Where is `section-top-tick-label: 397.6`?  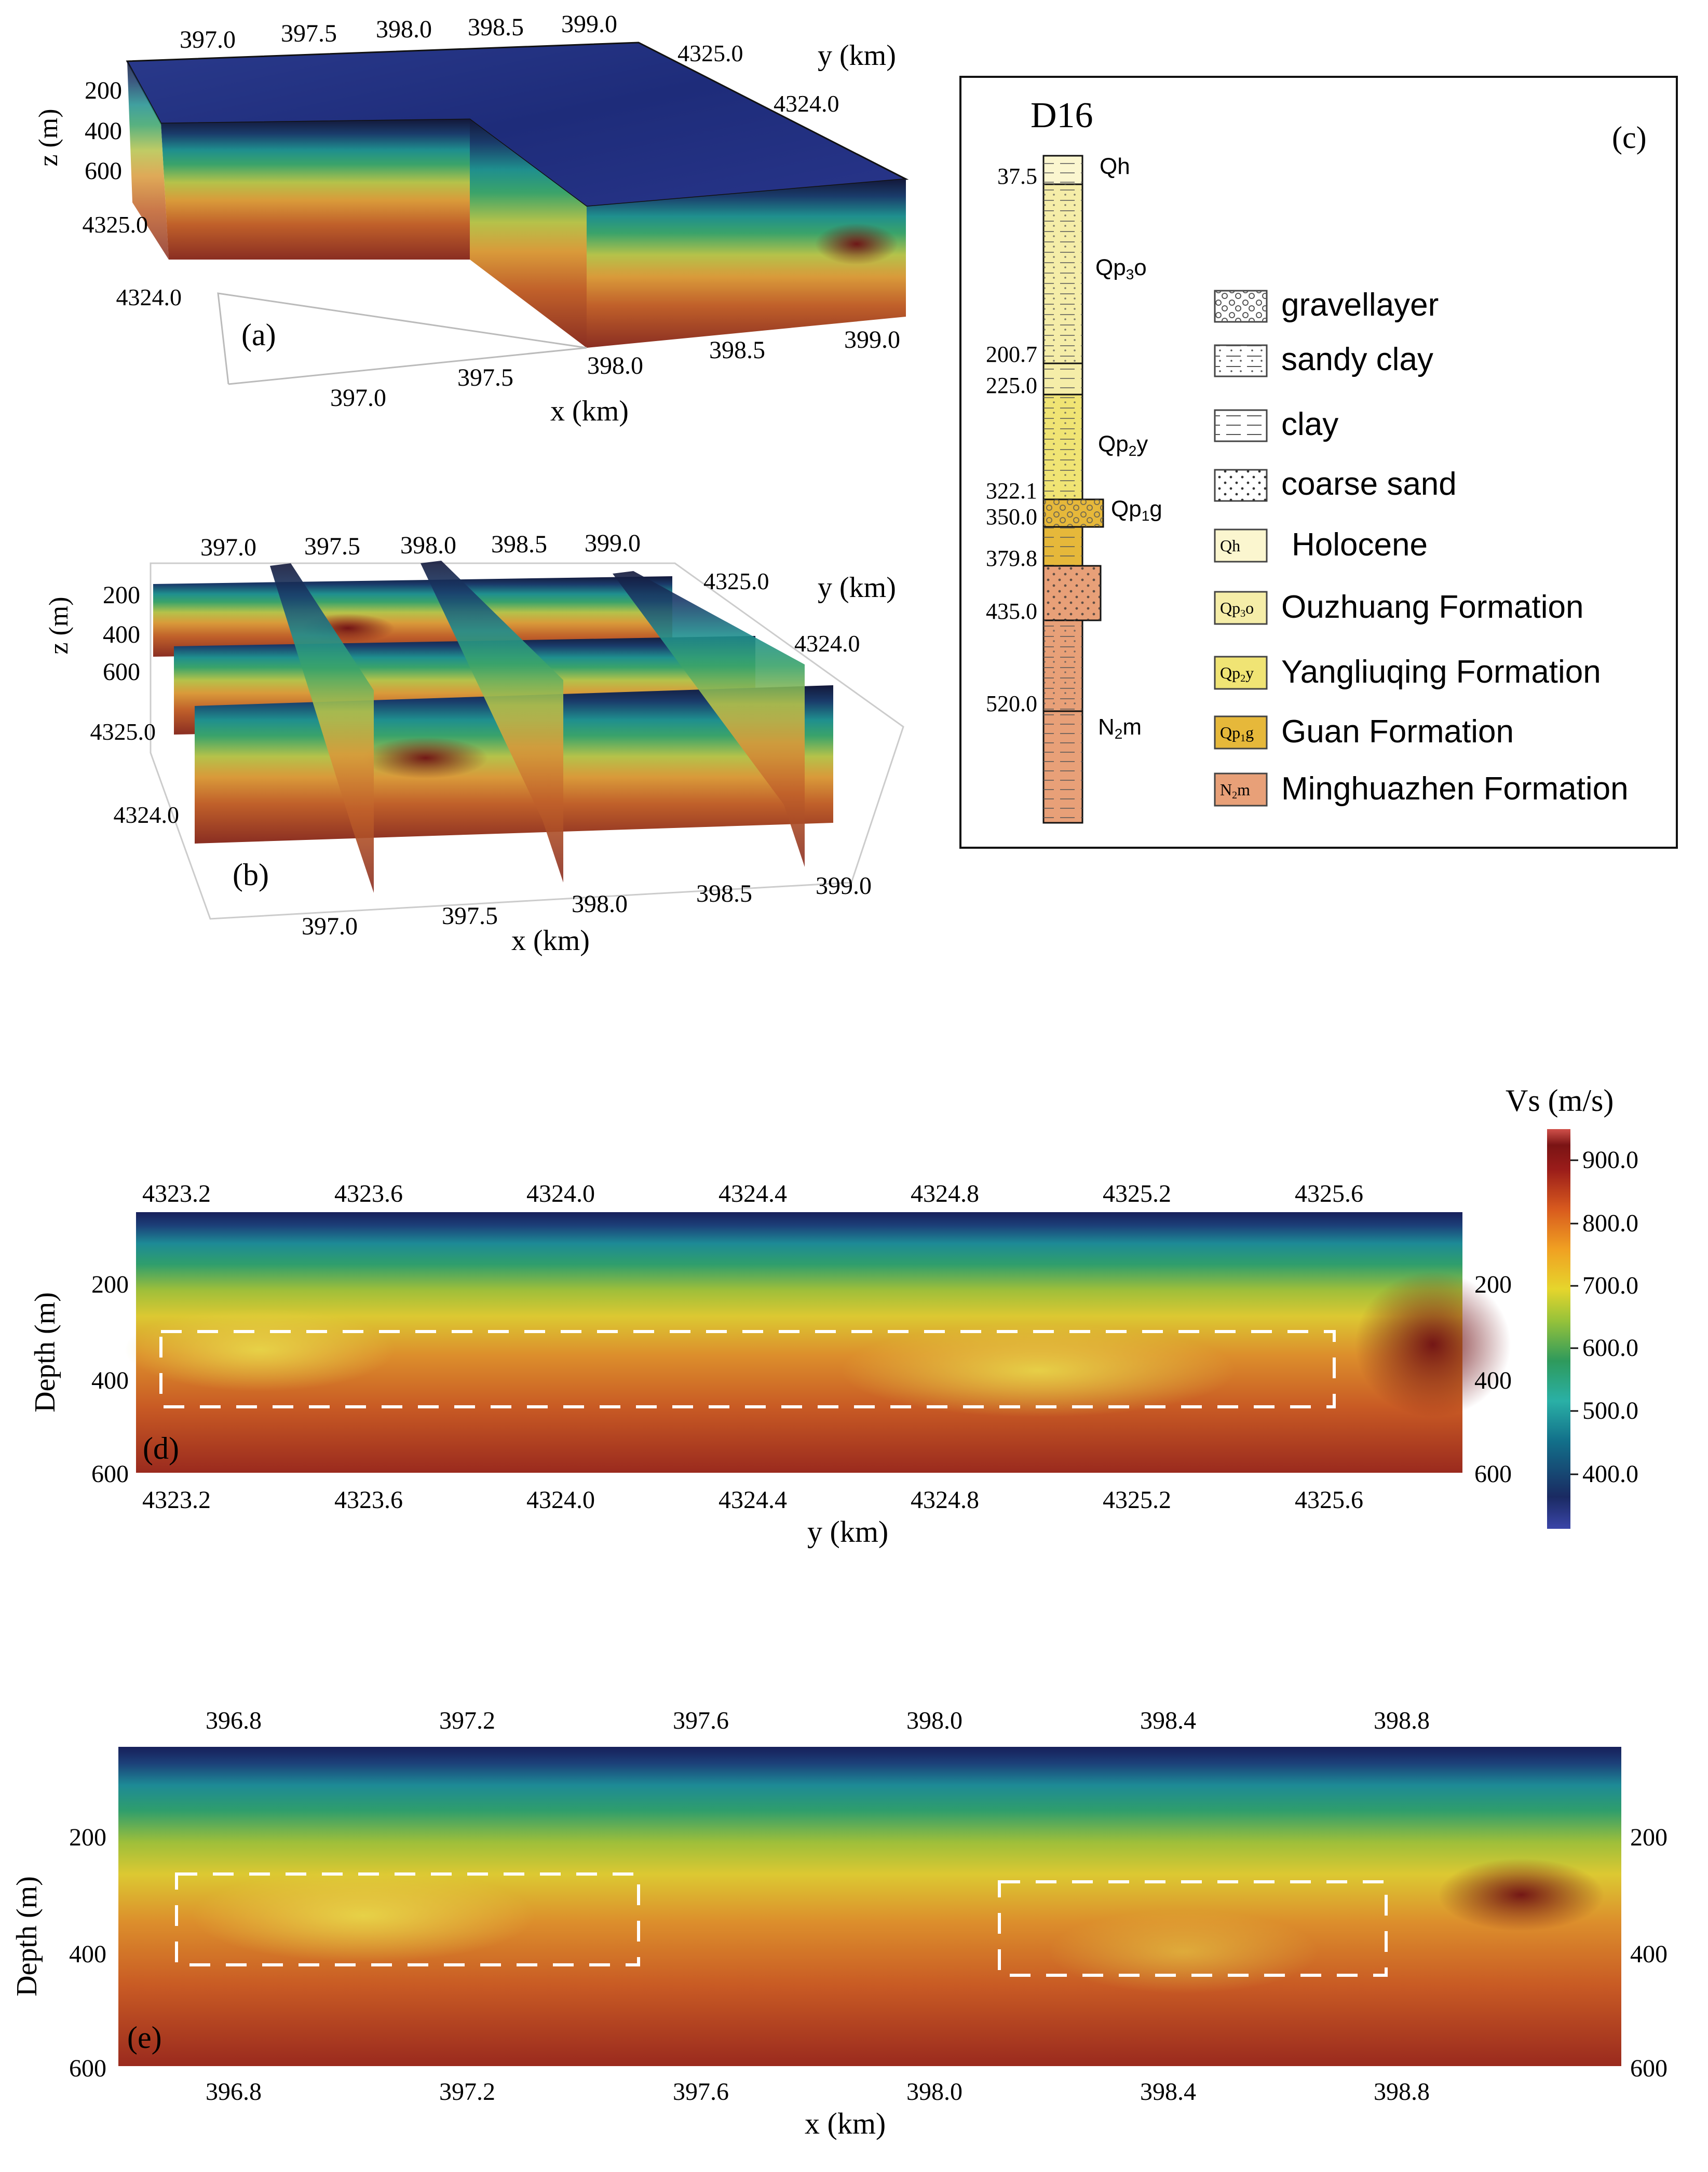
section-top-tick-label: 397.6 is located at coordinates (701, 1720).